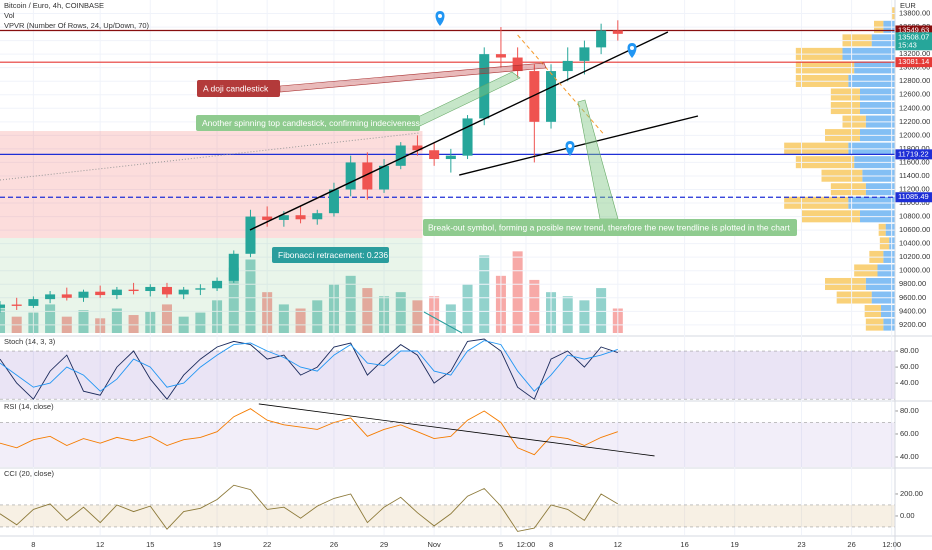 The image size is (932, 550). What do you see at coordinates (911, 493) in the screenshot?
I see `y-tick-label: 200.00` at bounding box center [911, 493].